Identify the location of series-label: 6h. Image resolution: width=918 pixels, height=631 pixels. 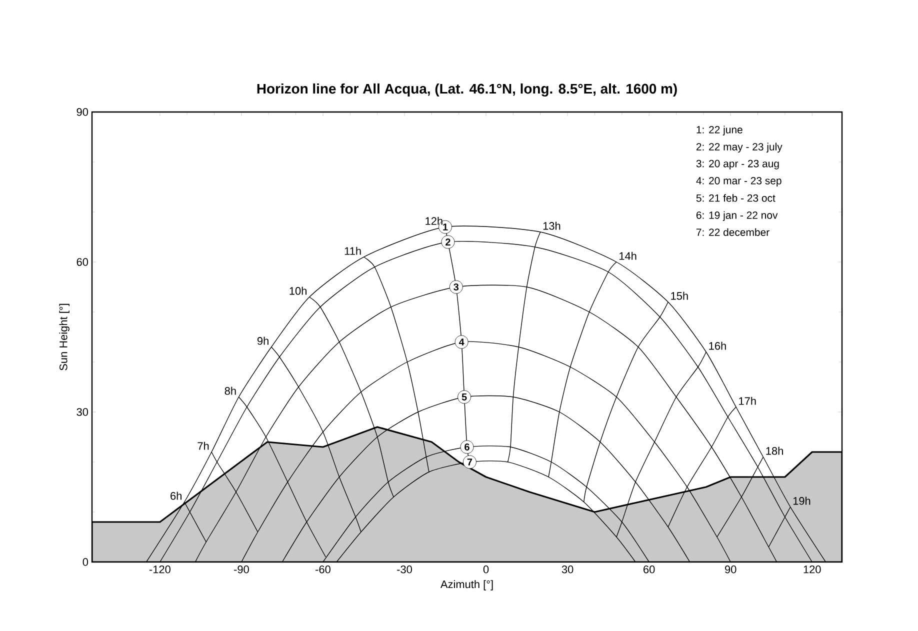
(176, 496).